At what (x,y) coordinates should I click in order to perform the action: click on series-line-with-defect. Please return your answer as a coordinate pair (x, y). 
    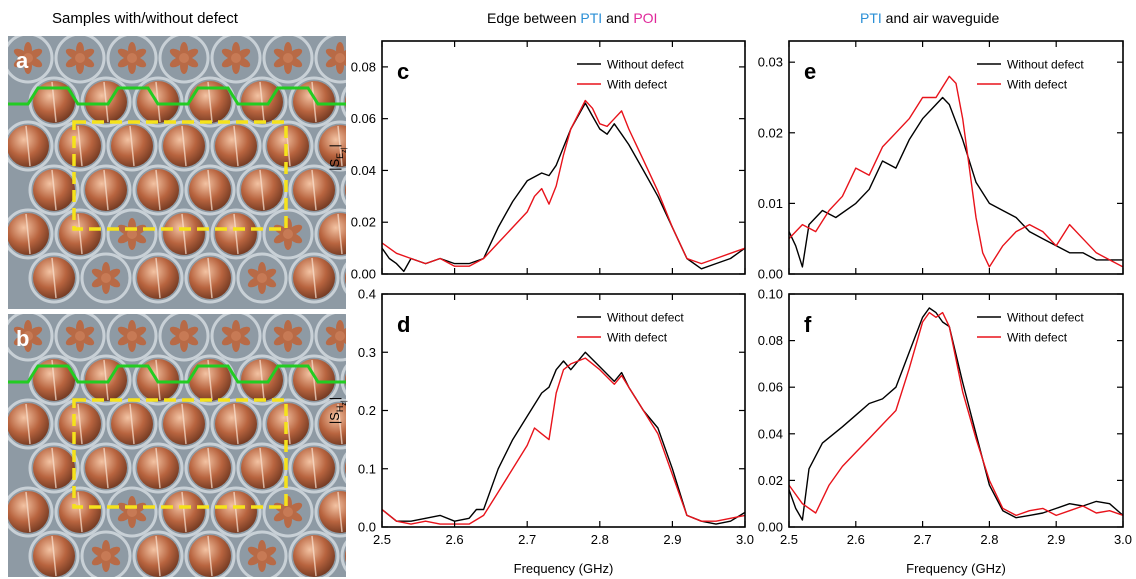
    Looking at the image, I should click on (563, 441).